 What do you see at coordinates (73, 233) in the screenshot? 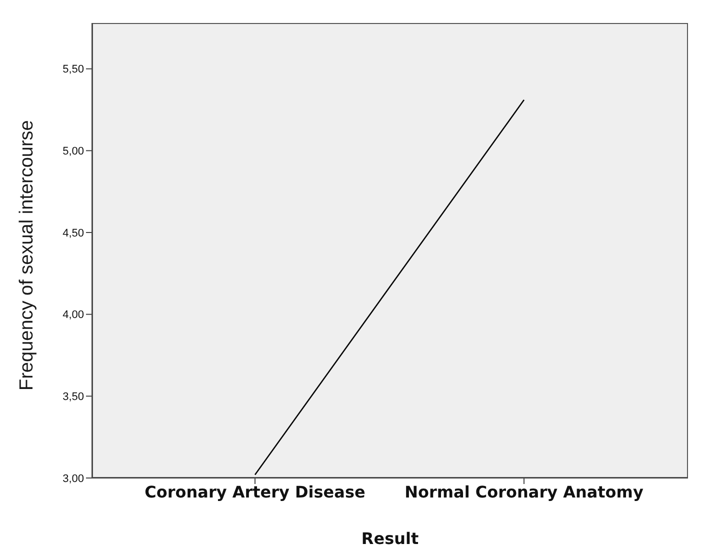
I see `y-tick-label: 4,50` at bounding box center [73, 233].